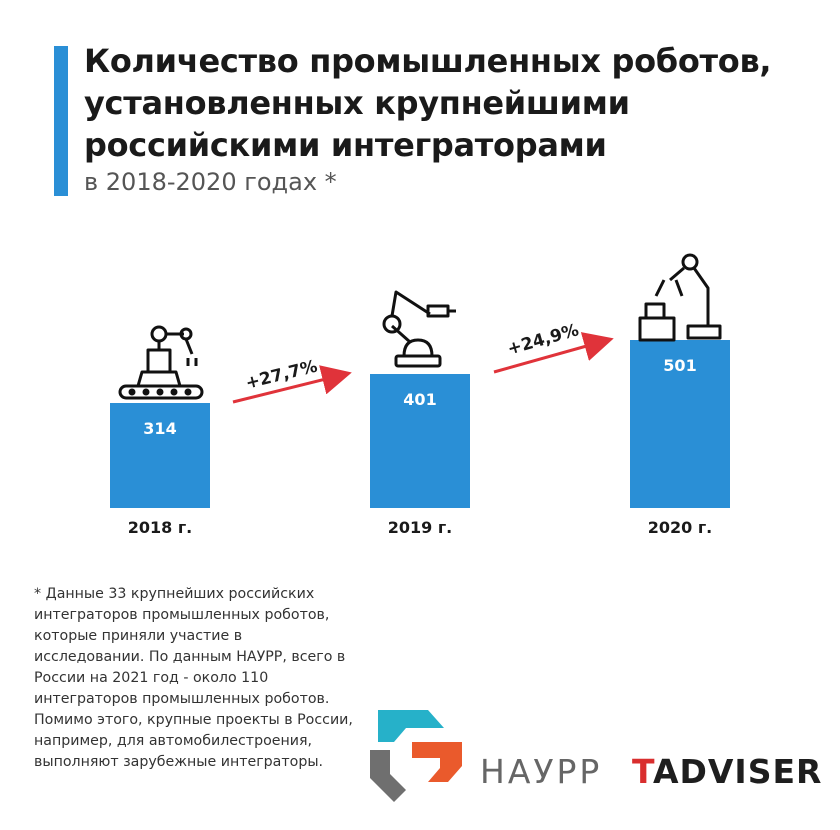 Image resolution: width=840 pixels, height=830 pixels. What do you see at coordinates (416, 756) in the screenshot?
I see `naurr-logo-icon` at bounding box center [416, 756].